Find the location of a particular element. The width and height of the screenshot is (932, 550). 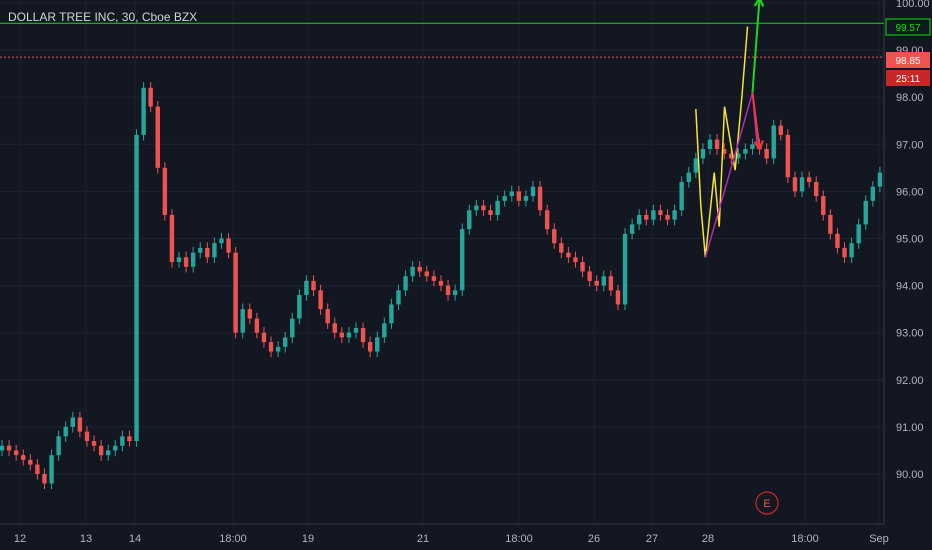

up-arrowhead-icon is located at coordinates (759, 3).